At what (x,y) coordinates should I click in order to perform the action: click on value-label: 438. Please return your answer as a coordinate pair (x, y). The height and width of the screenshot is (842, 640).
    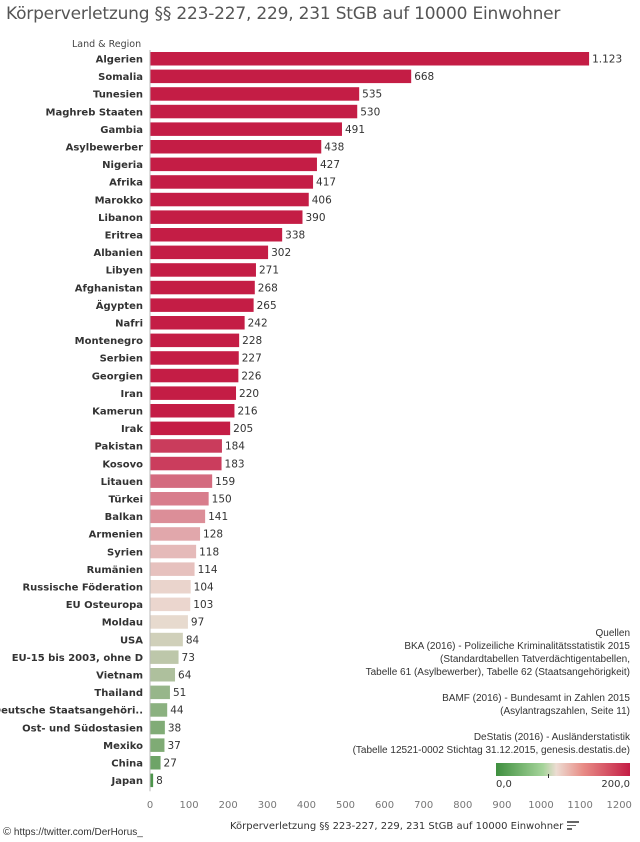
    Looking at the image, I should click on (334, 148).